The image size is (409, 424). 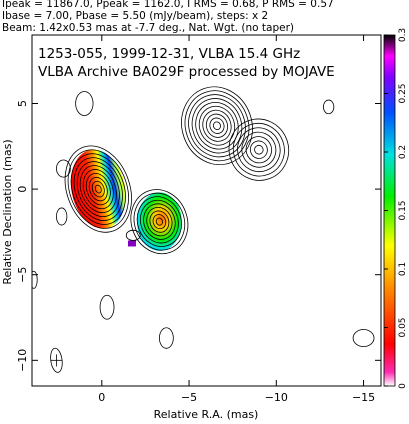 What do you see at coordinates (403, 269) in the screenshot?
I see `colorbar-tick-label: 0.1` at bounding box center [403, 269].